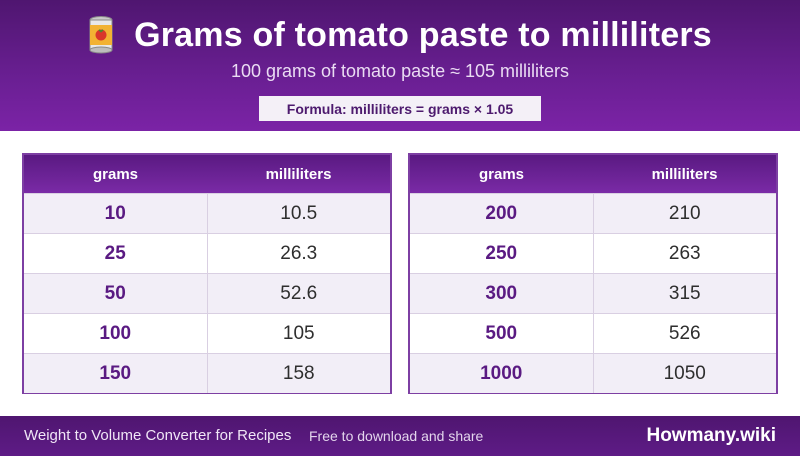 This screenshot has width=800, height=456. Describe the element at coordinates (684, 293) in the screenshot. I see `milliliters-cell: 315` at that location.